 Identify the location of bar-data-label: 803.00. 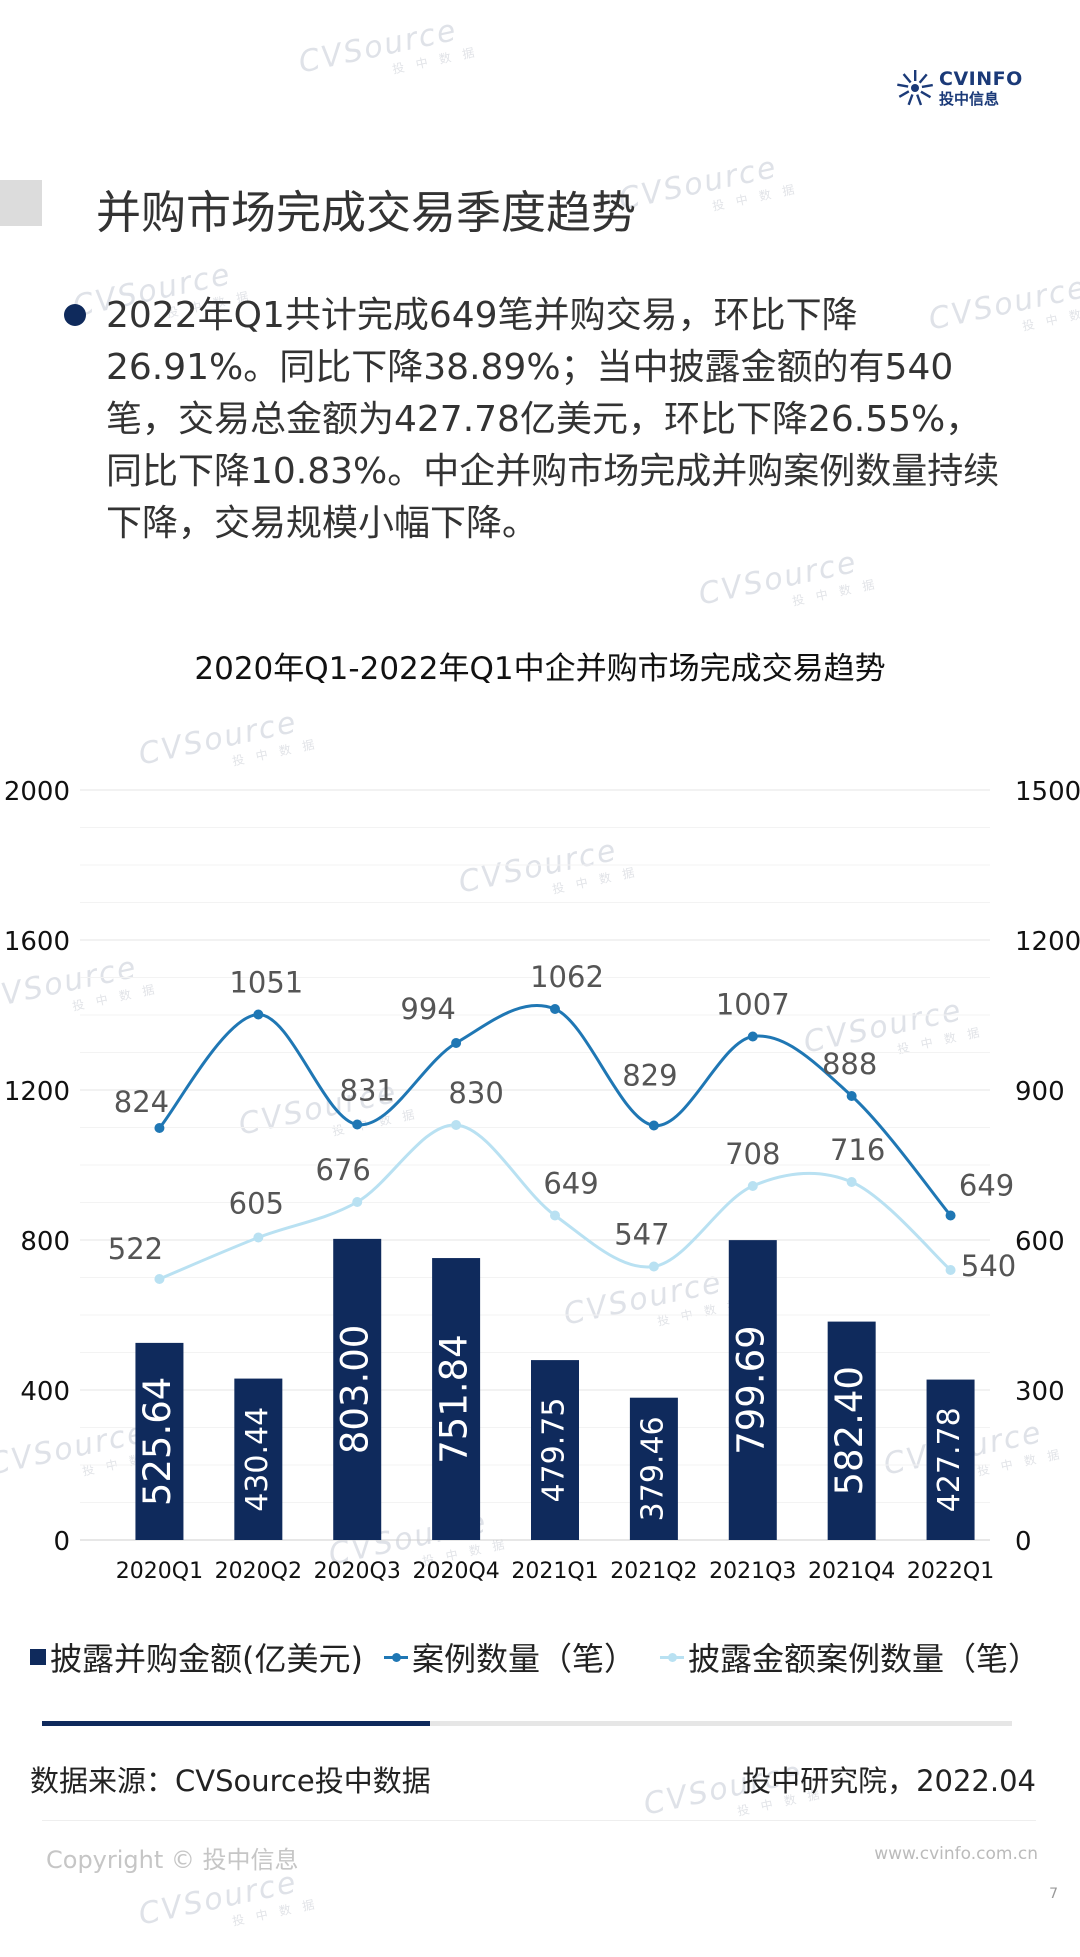
(355, 1389).